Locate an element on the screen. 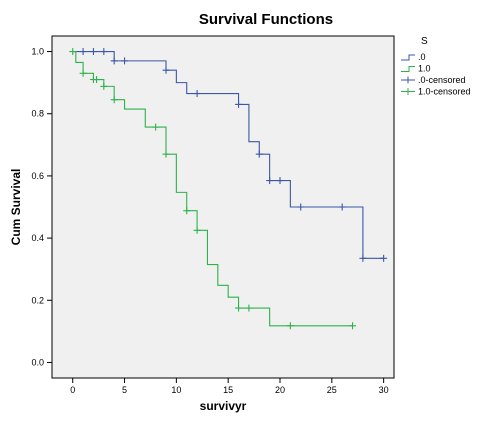  x-axis-title: survivyr is located at coordinates (223, 406).